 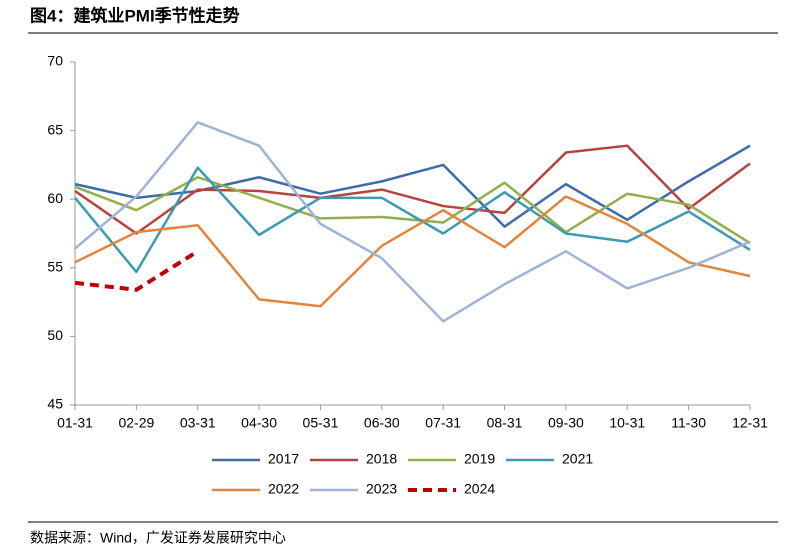 What do you see at coordinates (135, 15) in the screenshot?
I see `chart-title: 图4：建筑业PMI季节性走势` at bounding box center [135, 15].